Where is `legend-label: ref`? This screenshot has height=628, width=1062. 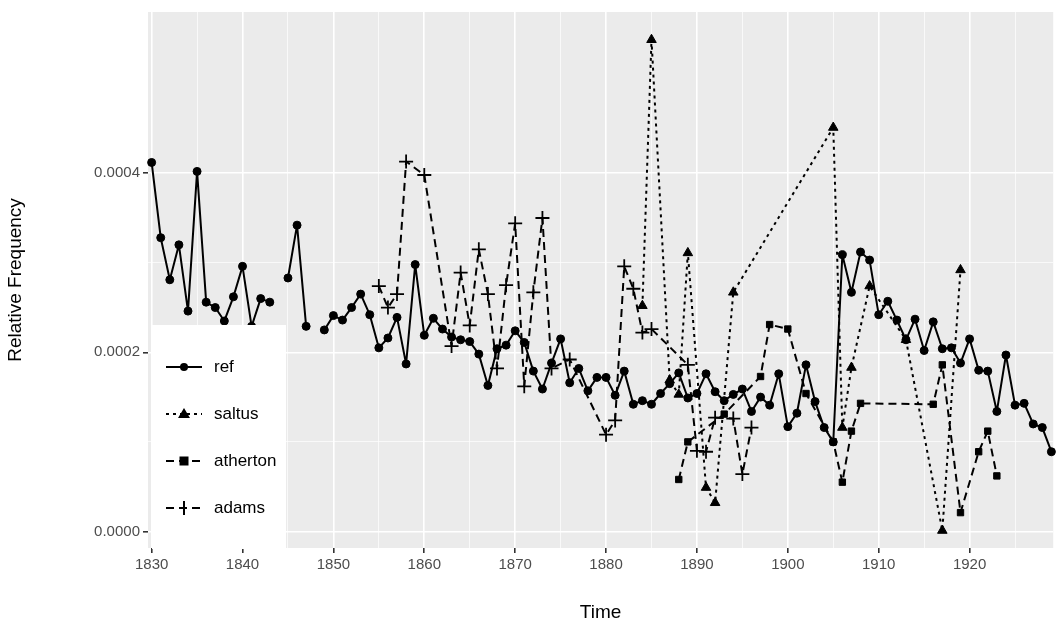 legend-label: ref is located at coordinates (224, 366).